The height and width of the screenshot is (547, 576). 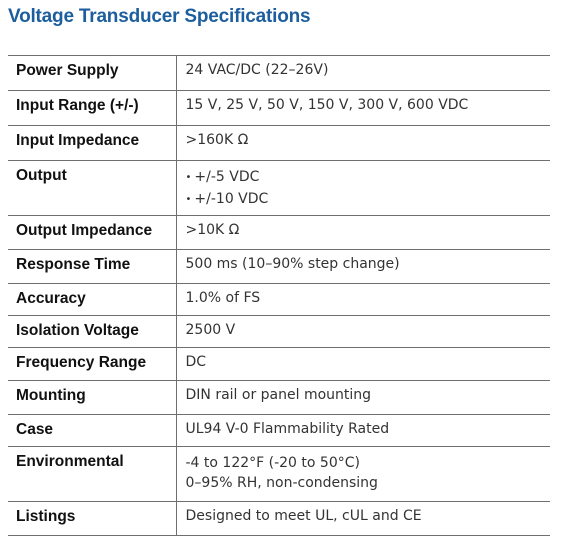 I want to click on spec-label: Mounting, so click(x=92, y=397).